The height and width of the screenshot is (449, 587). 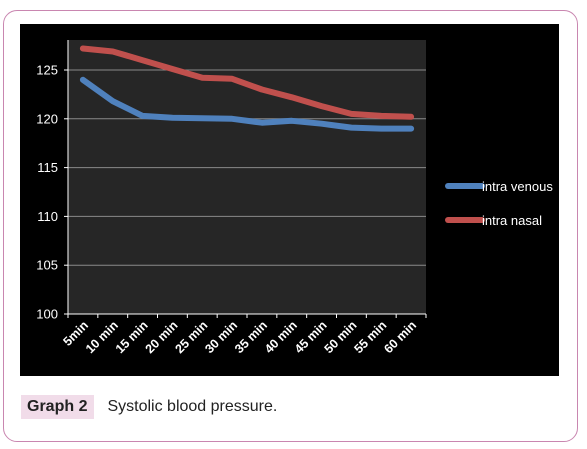 What do you see at coordinates (192, 406) in the screenshot?
I see `caption-text: Systolic blood pressure.` at bounding box center [192, 406].